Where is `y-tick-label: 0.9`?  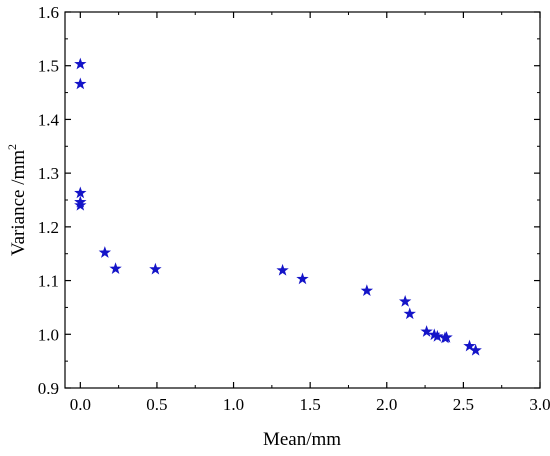
y-tick-label: 0.9 is located at coordinates (48, 388).